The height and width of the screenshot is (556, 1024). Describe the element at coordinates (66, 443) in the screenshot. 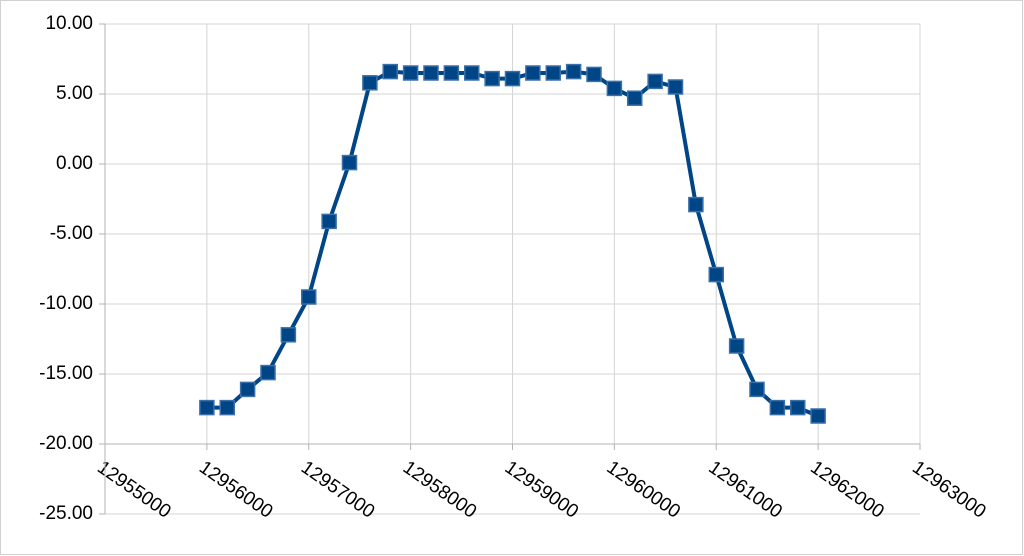

I see `y-tick-label: -20.00` at that location.